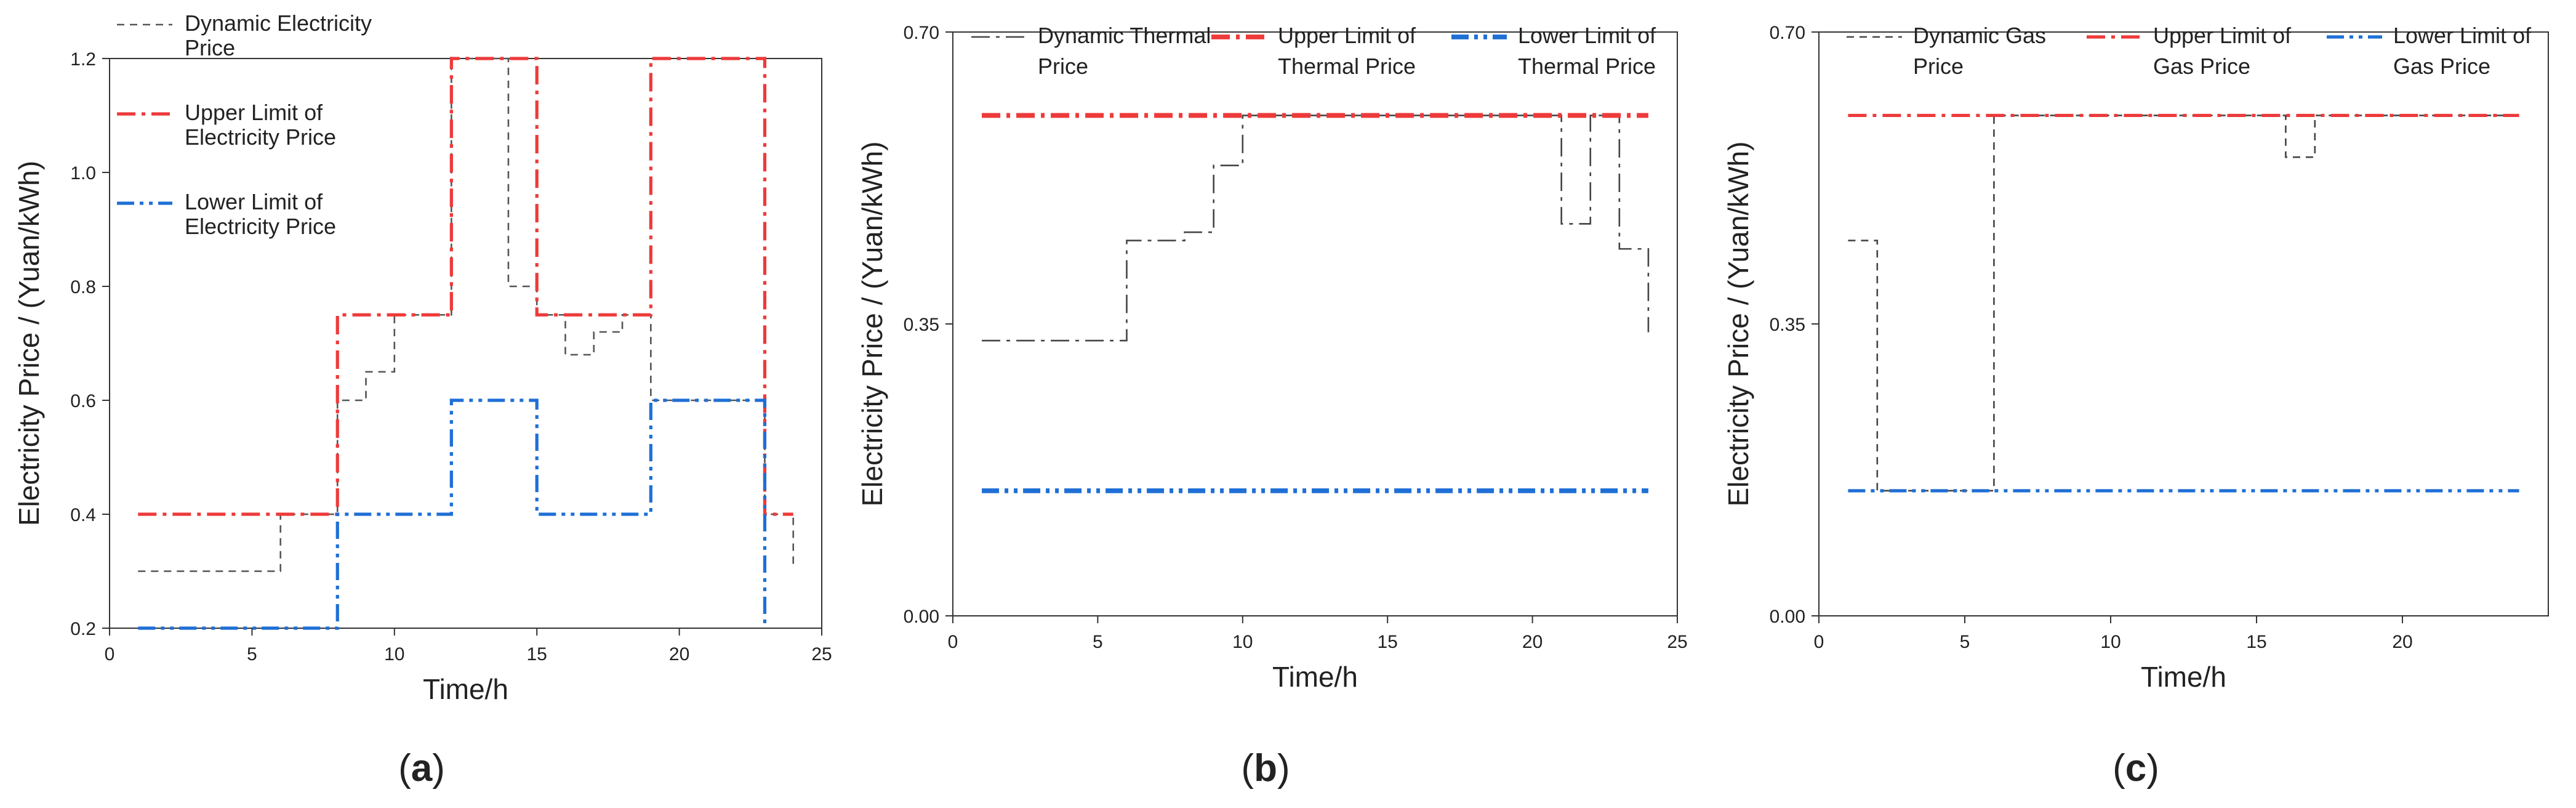 The height and width of the screenshot is (808, 2576). I want to click on chart-b-y-tick-label: 0.35, so click(921, 325).